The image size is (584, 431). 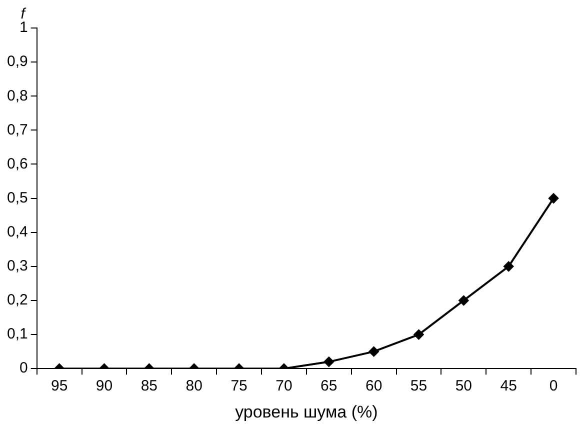 I want to click on y-tick-label: 0,2, so click(x=17, y=300).